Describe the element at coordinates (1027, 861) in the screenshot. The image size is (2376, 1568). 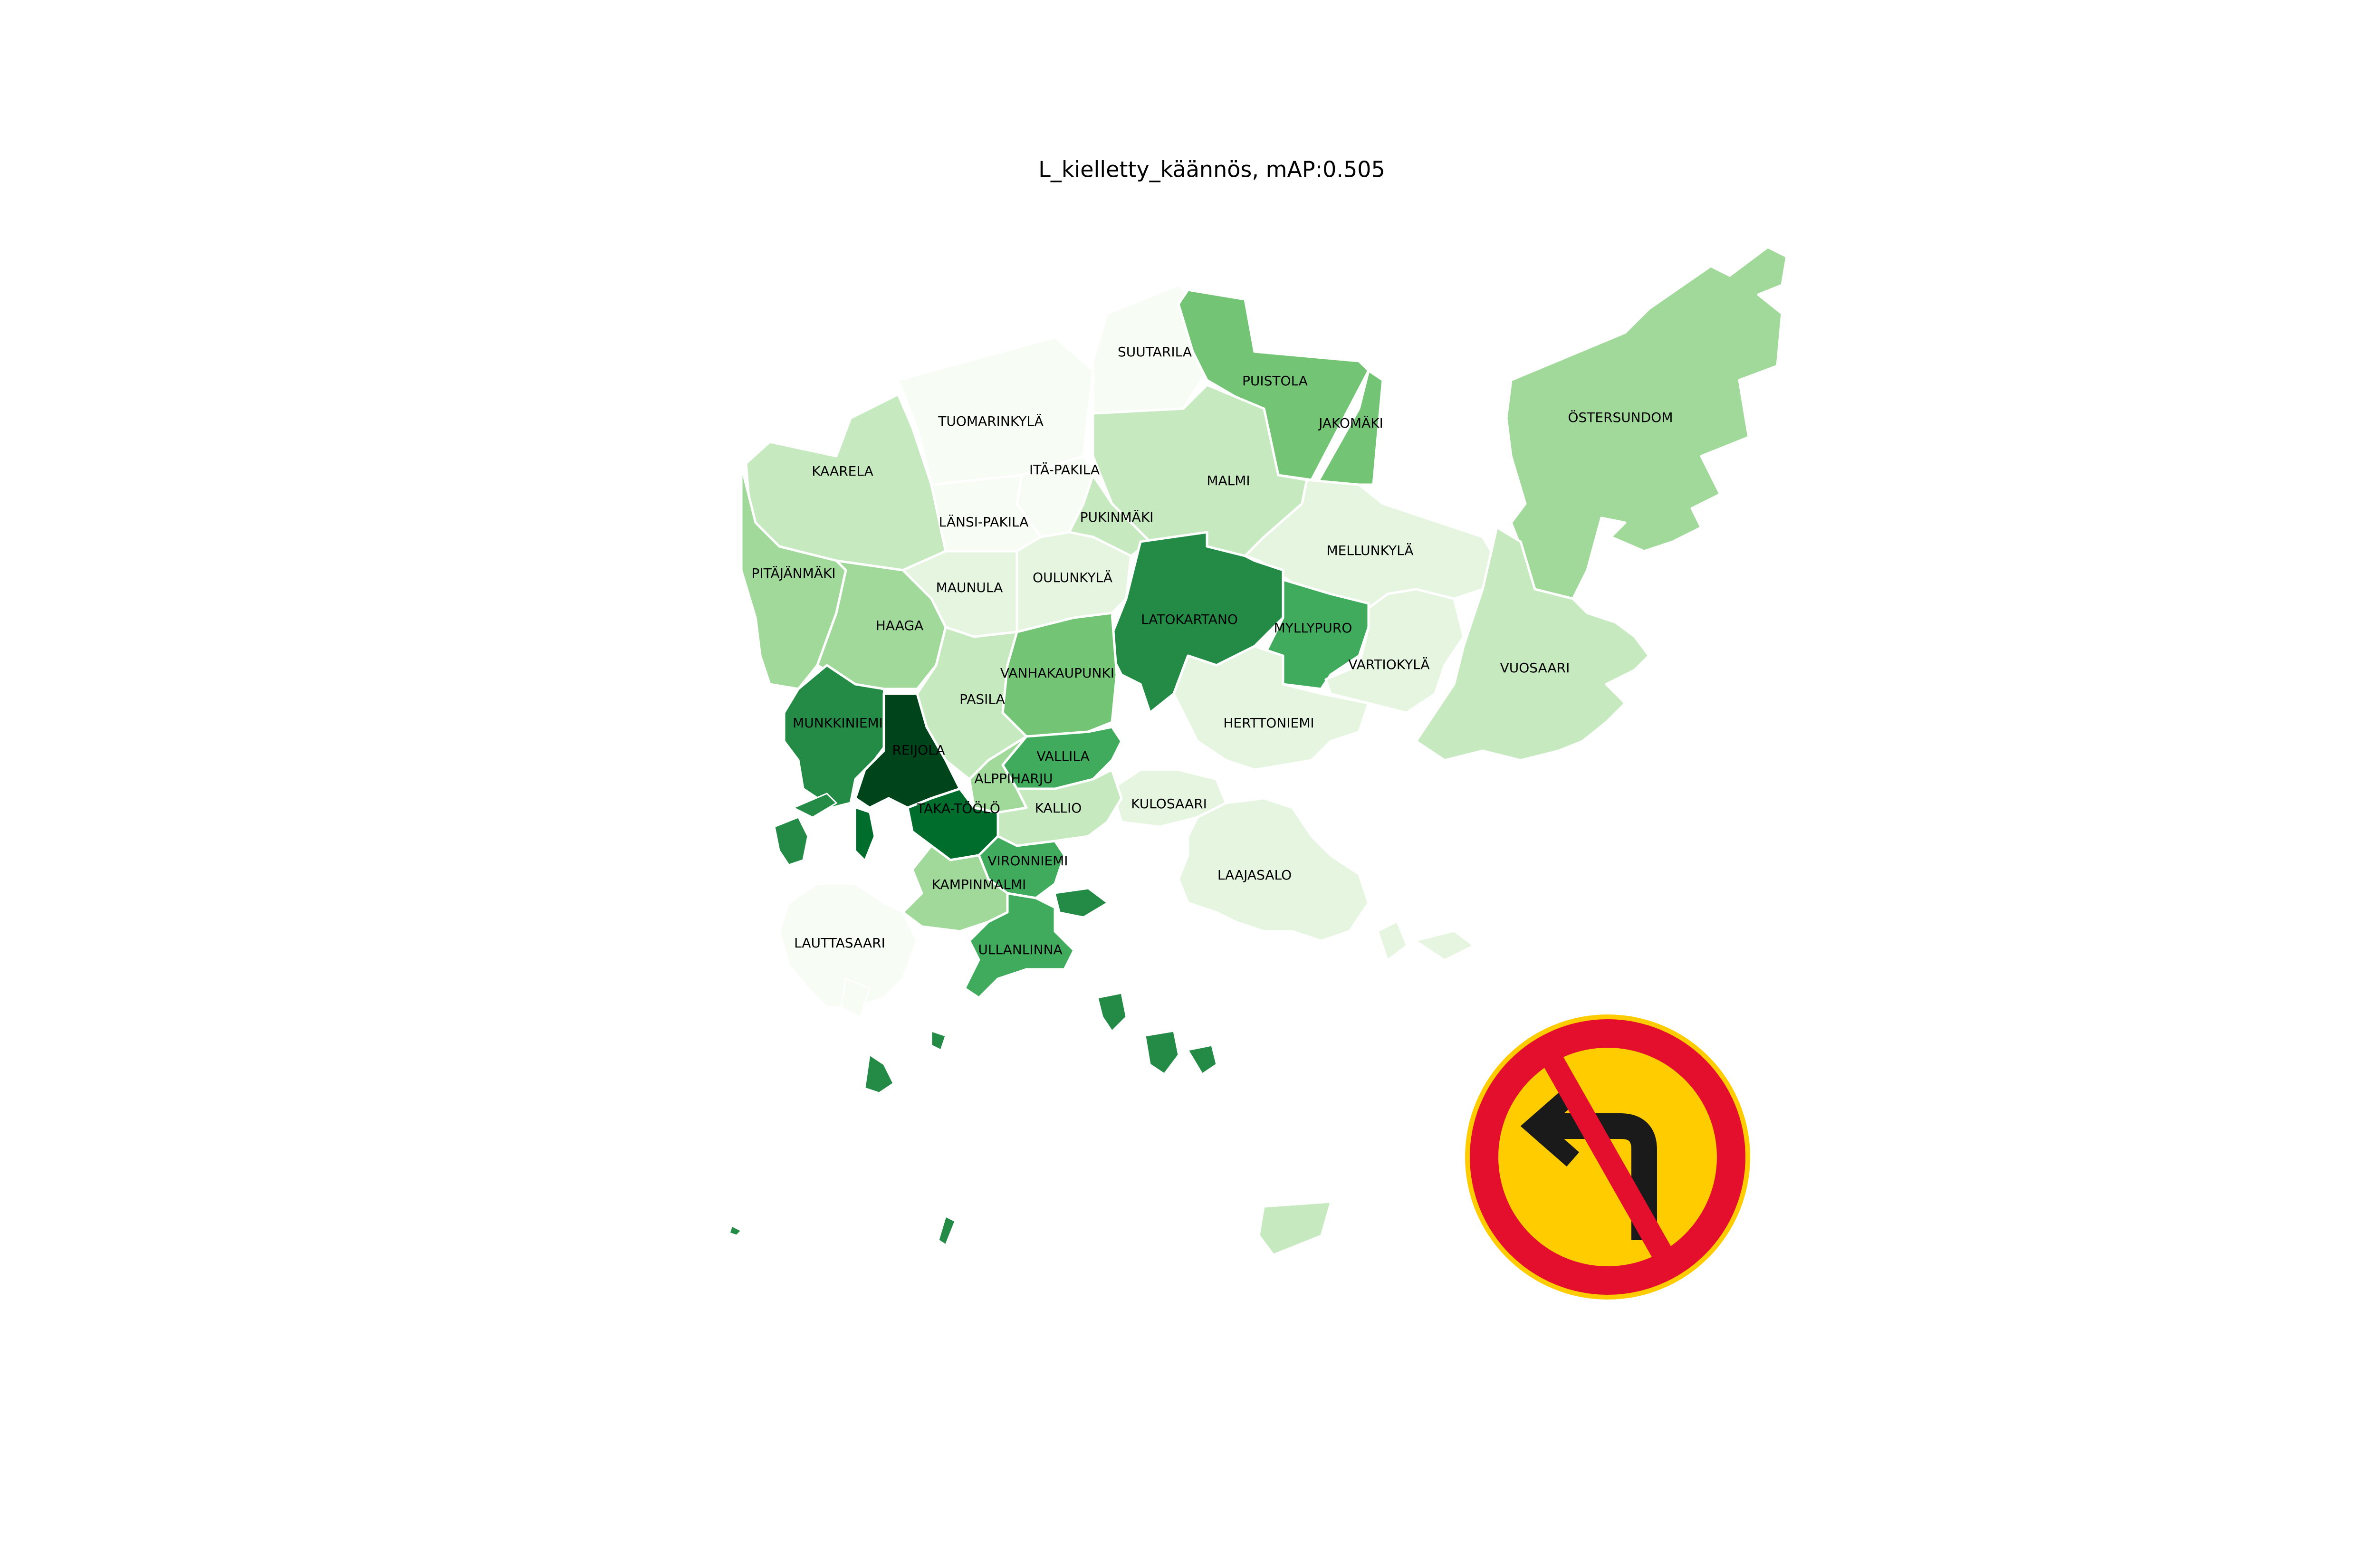
I see `district-label: VIRONNIEMI` at that location.